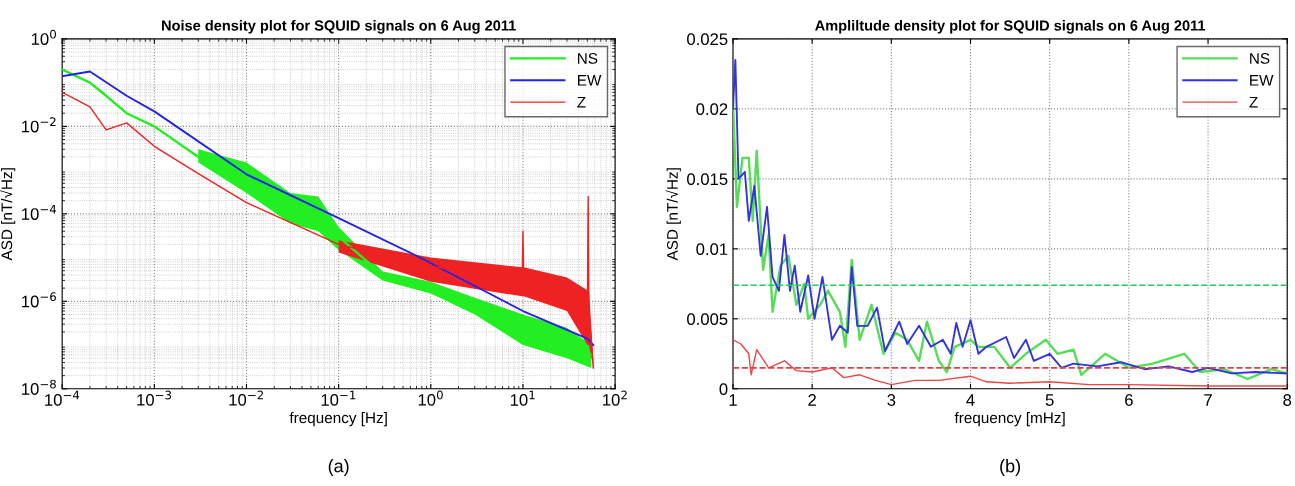 This screenshot has width=1295, height=486. I want to click on x-tick-label: 10$^{0}$, so click(430, 398).